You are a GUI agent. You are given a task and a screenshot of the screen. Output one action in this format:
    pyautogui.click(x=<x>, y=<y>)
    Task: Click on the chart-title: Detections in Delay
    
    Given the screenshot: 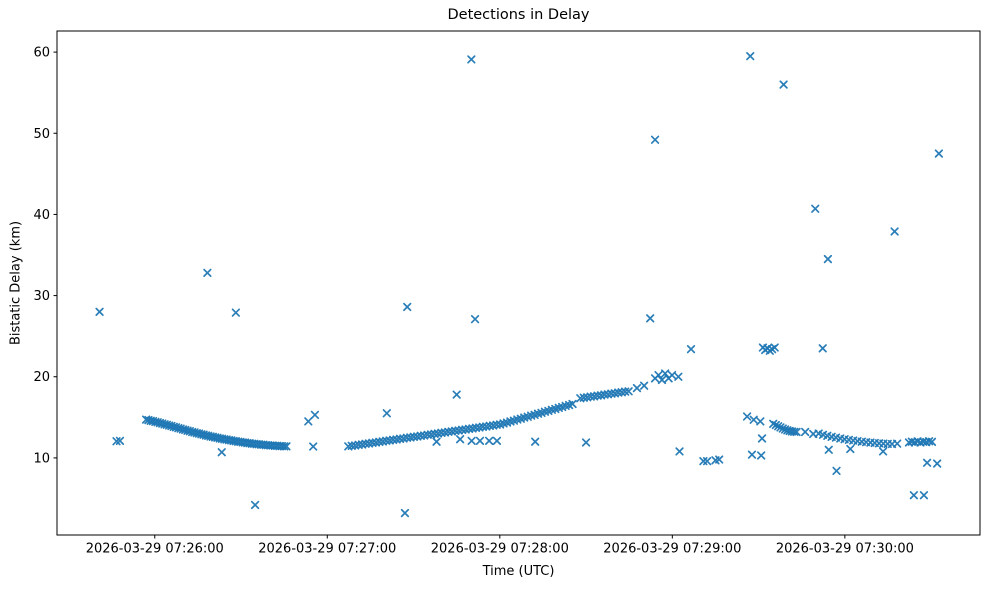 What is the action you would take?
    pyautogui.click(x=518, y=15)
    